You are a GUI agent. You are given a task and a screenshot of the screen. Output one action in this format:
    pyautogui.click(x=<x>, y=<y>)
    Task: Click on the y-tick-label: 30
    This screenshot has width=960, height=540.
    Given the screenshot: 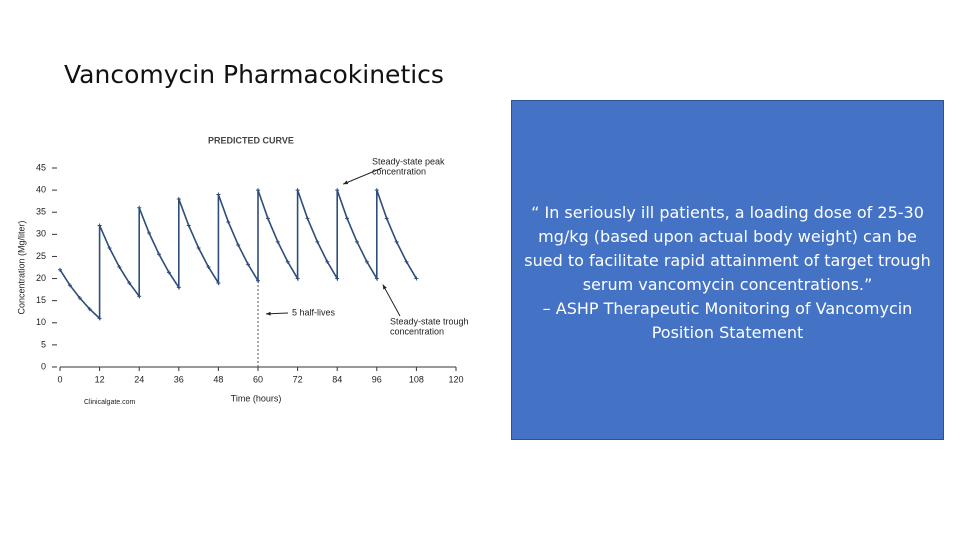 What is the action you would take?
    pyautogui.click(x=41, y=234)
    